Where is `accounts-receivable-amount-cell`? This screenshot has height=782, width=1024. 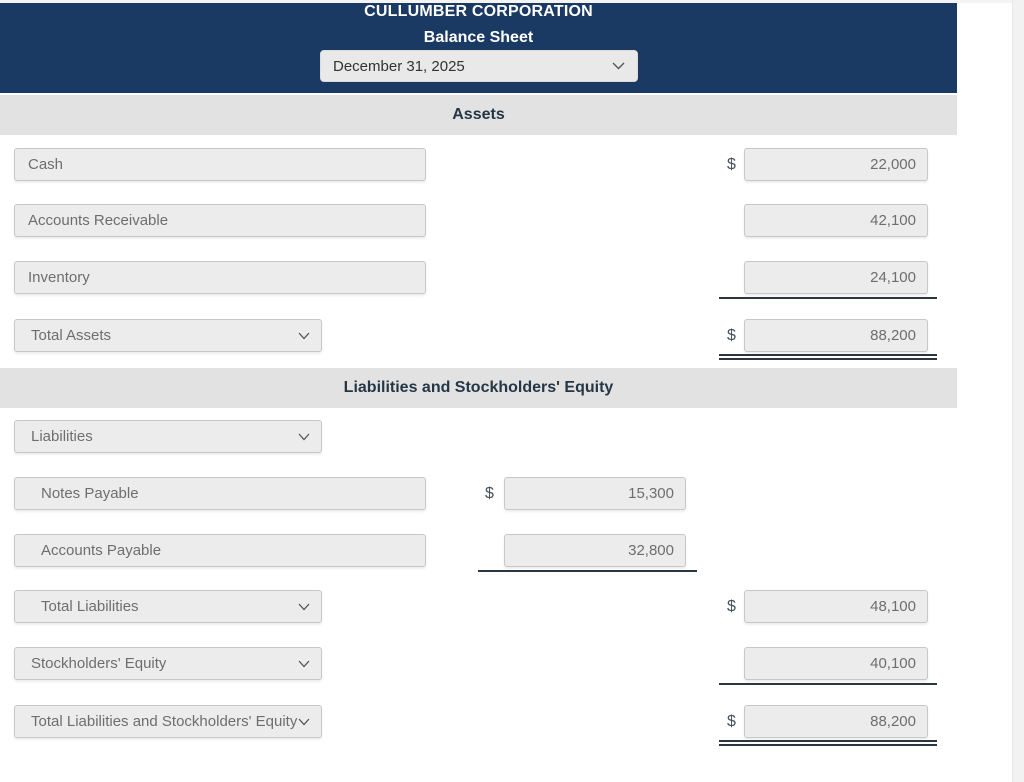 accounts-receivable-amount-cell is located at coordinates (828, 222).